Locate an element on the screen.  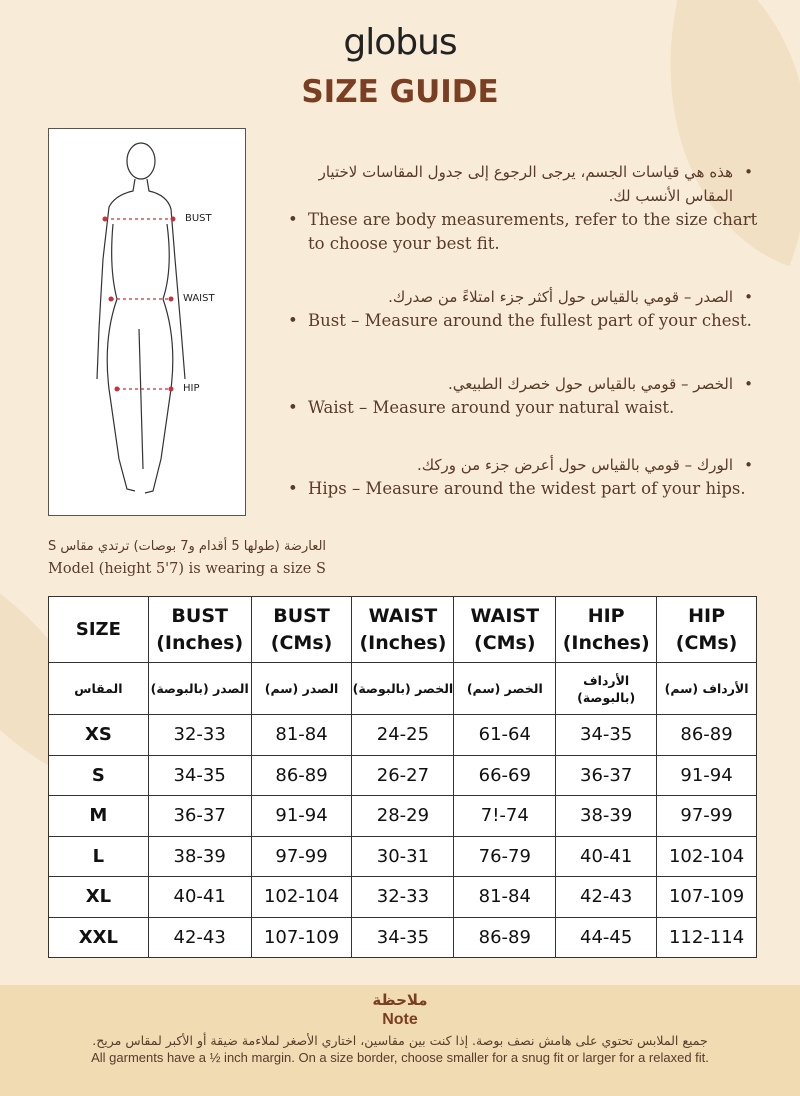
page-title: SIZE GUIDE is located at coordinates (400, 92).